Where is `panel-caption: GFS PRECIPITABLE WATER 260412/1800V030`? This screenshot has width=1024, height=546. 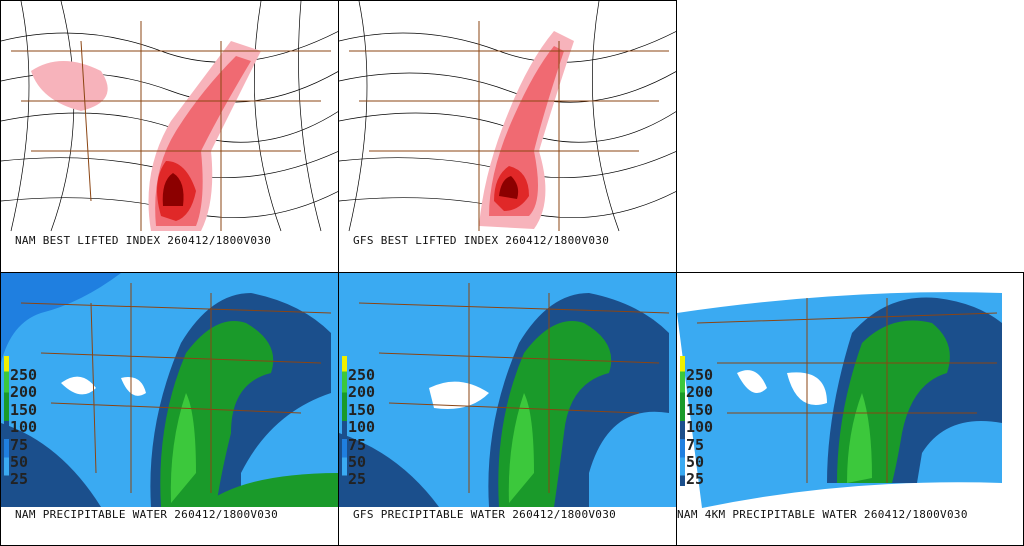
panel-caption: GFS PRECIPITABLE WATER 260412/1800V030 is located at coordinates (485, 514).